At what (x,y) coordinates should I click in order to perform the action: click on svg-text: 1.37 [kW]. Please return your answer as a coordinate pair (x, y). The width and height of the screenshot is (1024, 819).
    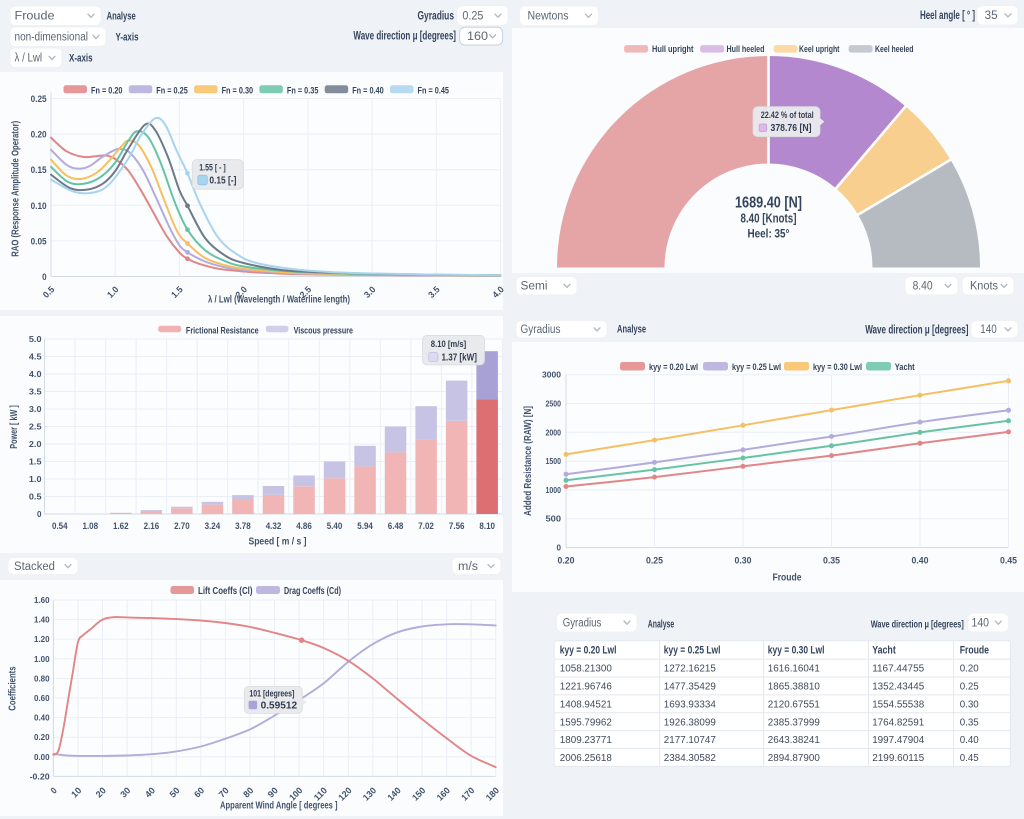
    Looking at the image, I should click on (459, 357).